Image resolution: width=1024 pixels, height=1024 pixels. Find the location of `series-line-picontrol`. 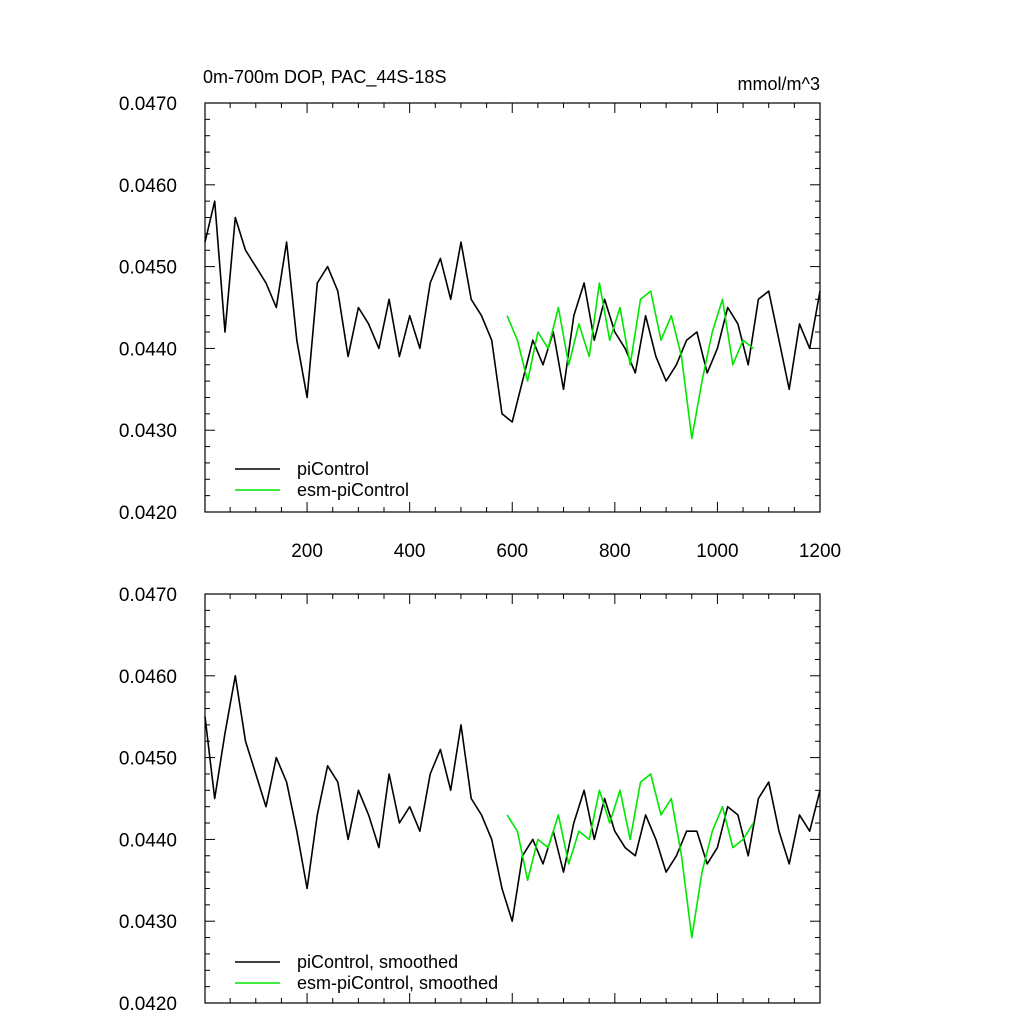

series-line-picontrol is located at coordinates (512, 311).